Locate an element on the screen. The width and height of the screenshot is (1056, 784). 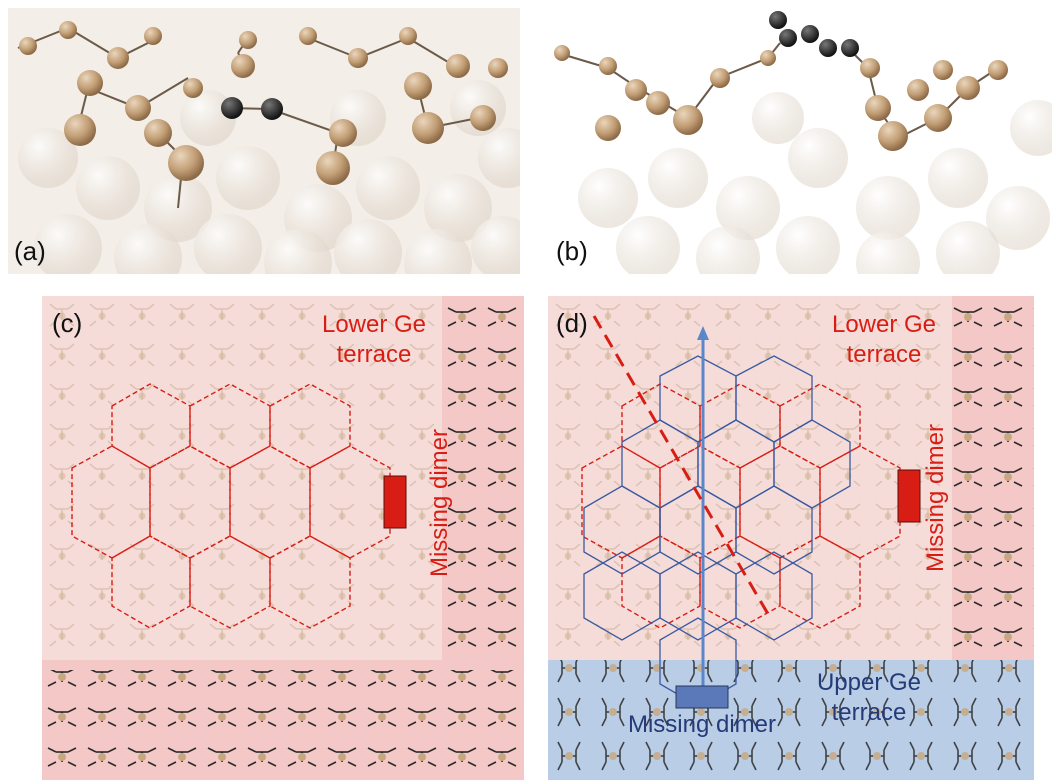
lower-ge-terrace-label-d: Lower Ge terrace is located at coordinates (884, 340).